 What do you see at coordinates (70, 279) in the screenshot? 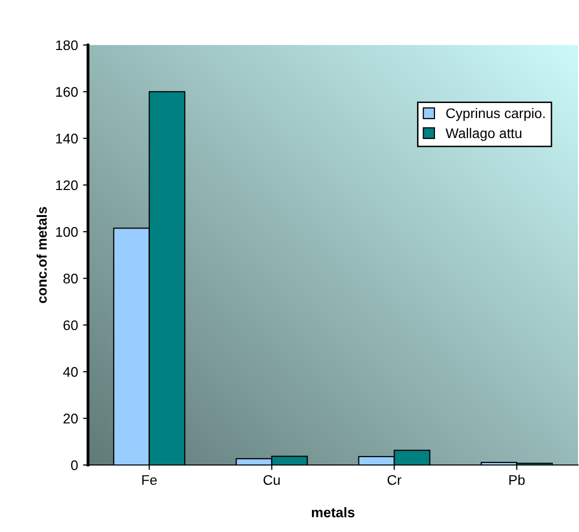
I see `y-tick-label: 80` at bounding box center [70, 279].